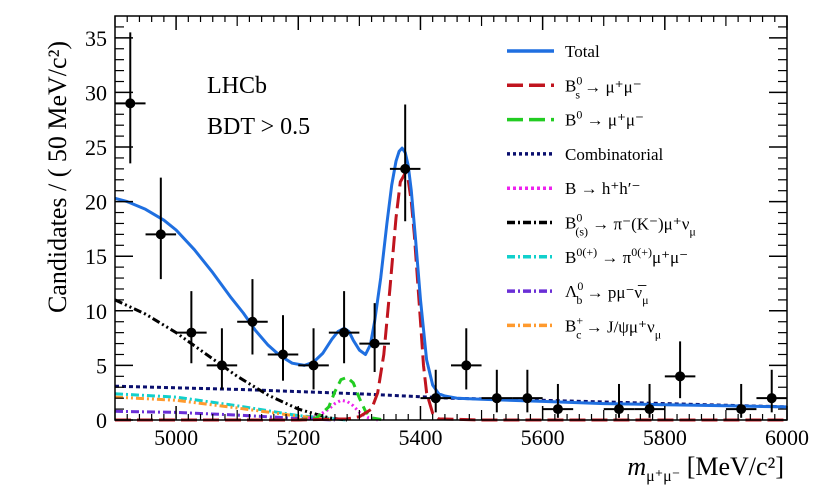 This screenshot has height=497, width=830. What do you see at coordinates (665, 437) in the screenshot?
I see `x-tick-label: 5800` at bounding box center [665, 437].